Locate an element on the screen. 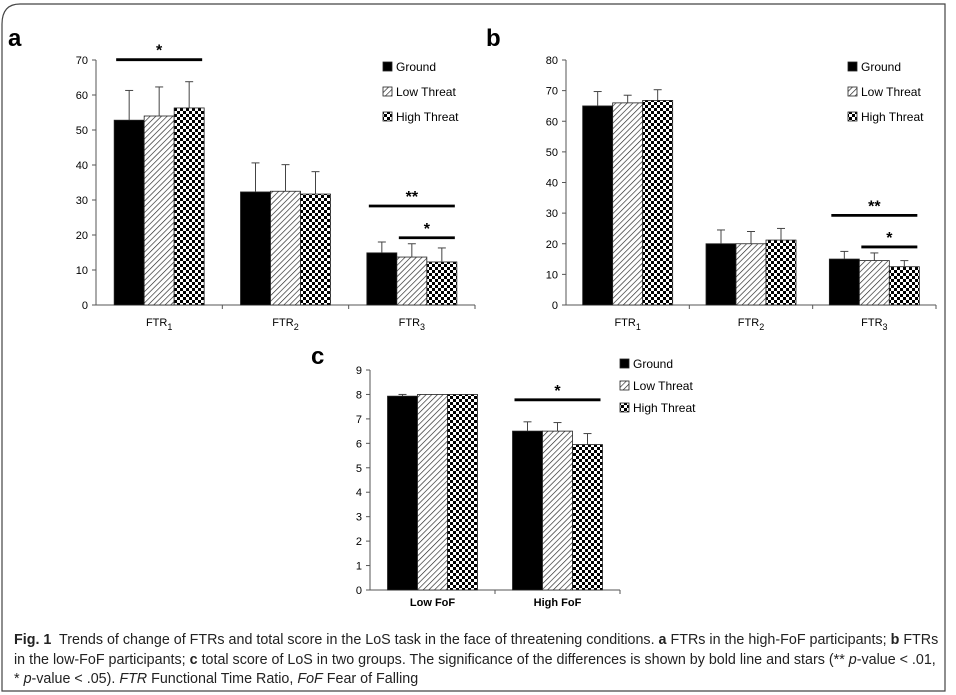 The image size is (956, 695). y-tick-label: 7 is located at coordinates (359, 420).